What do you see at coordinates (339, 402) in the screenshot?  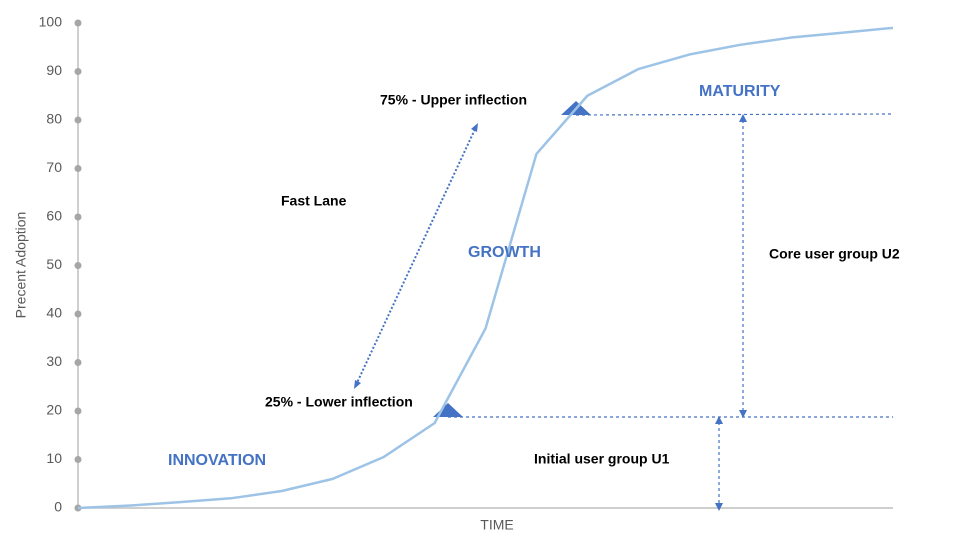 I see `annotation: 25% - Lower inflection` at bounding box center [339, 402].